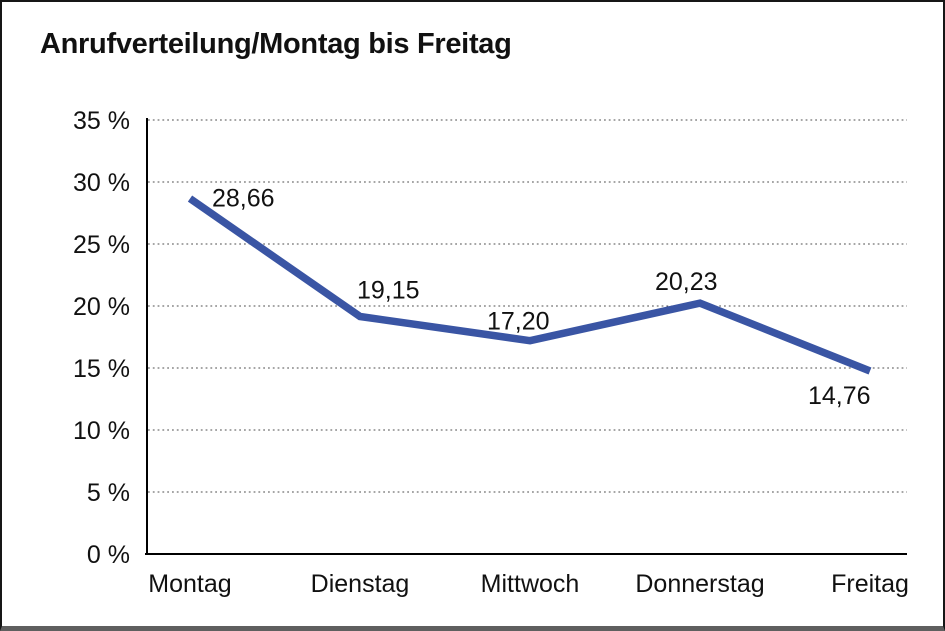  I want to click on y-axis-tick-label: 20 %, so click(101, 307).